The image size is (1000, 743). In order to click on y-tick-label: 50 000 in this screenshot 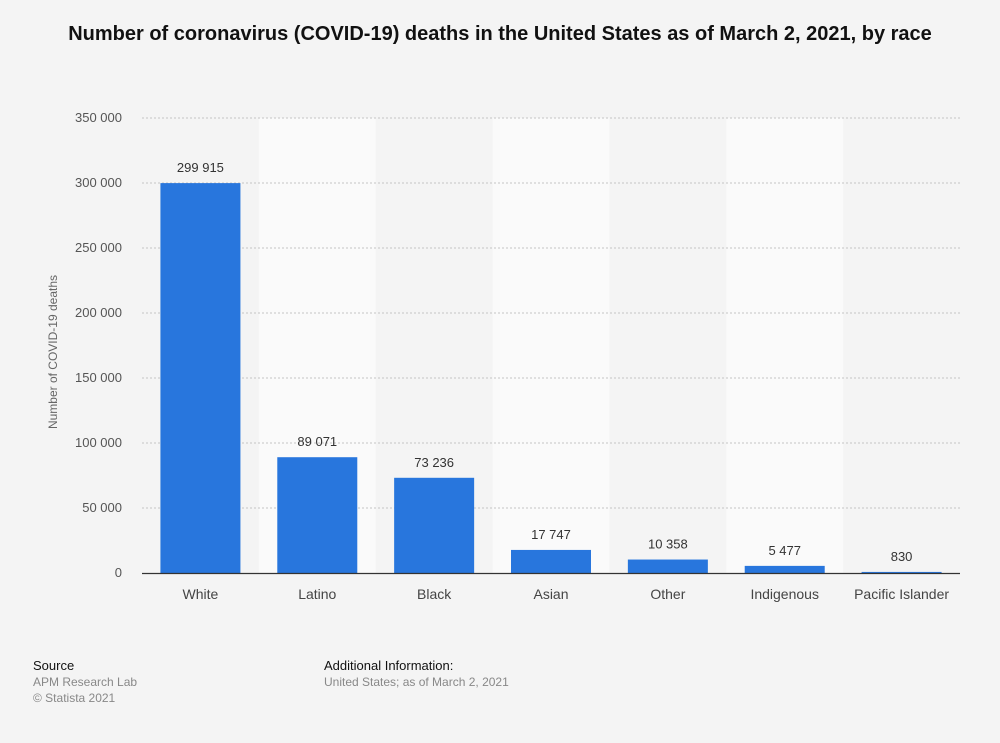, I will do `click(102, 507)`.